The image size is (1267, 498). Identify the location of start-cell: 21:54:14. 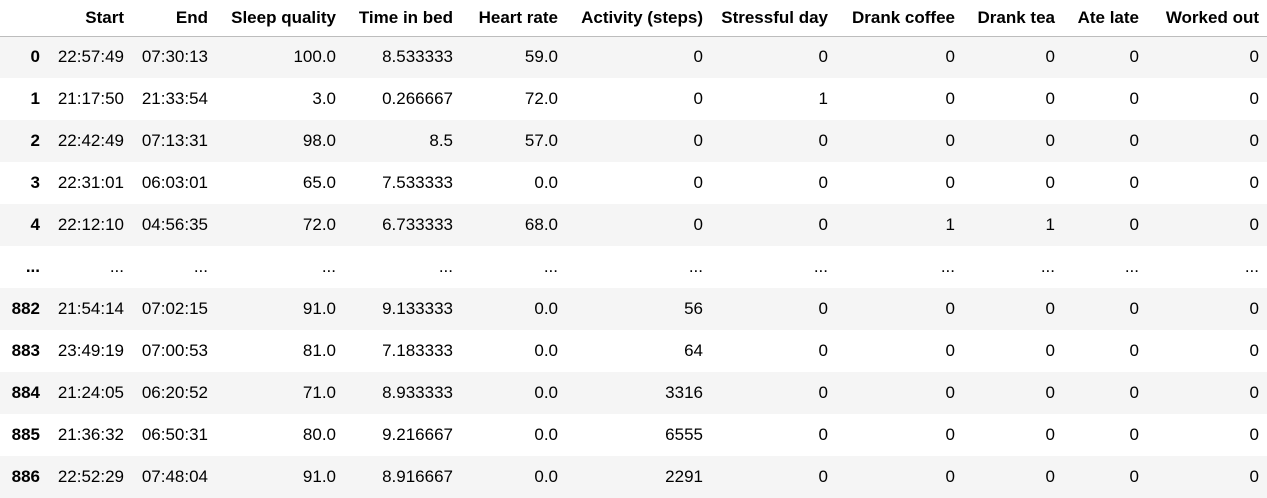
(90, 308).